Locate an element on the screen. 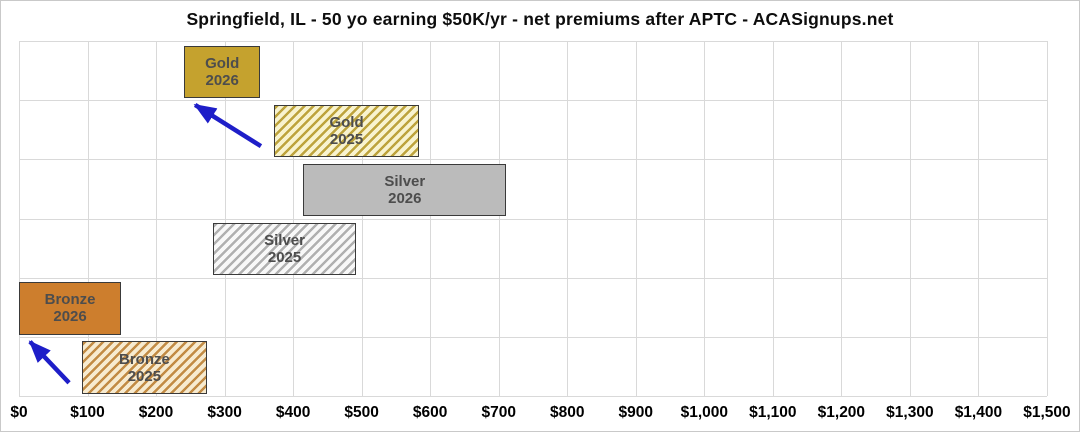 The image size is (1080, 432). trend-arrow-gold is located at coordinates (228, 126).